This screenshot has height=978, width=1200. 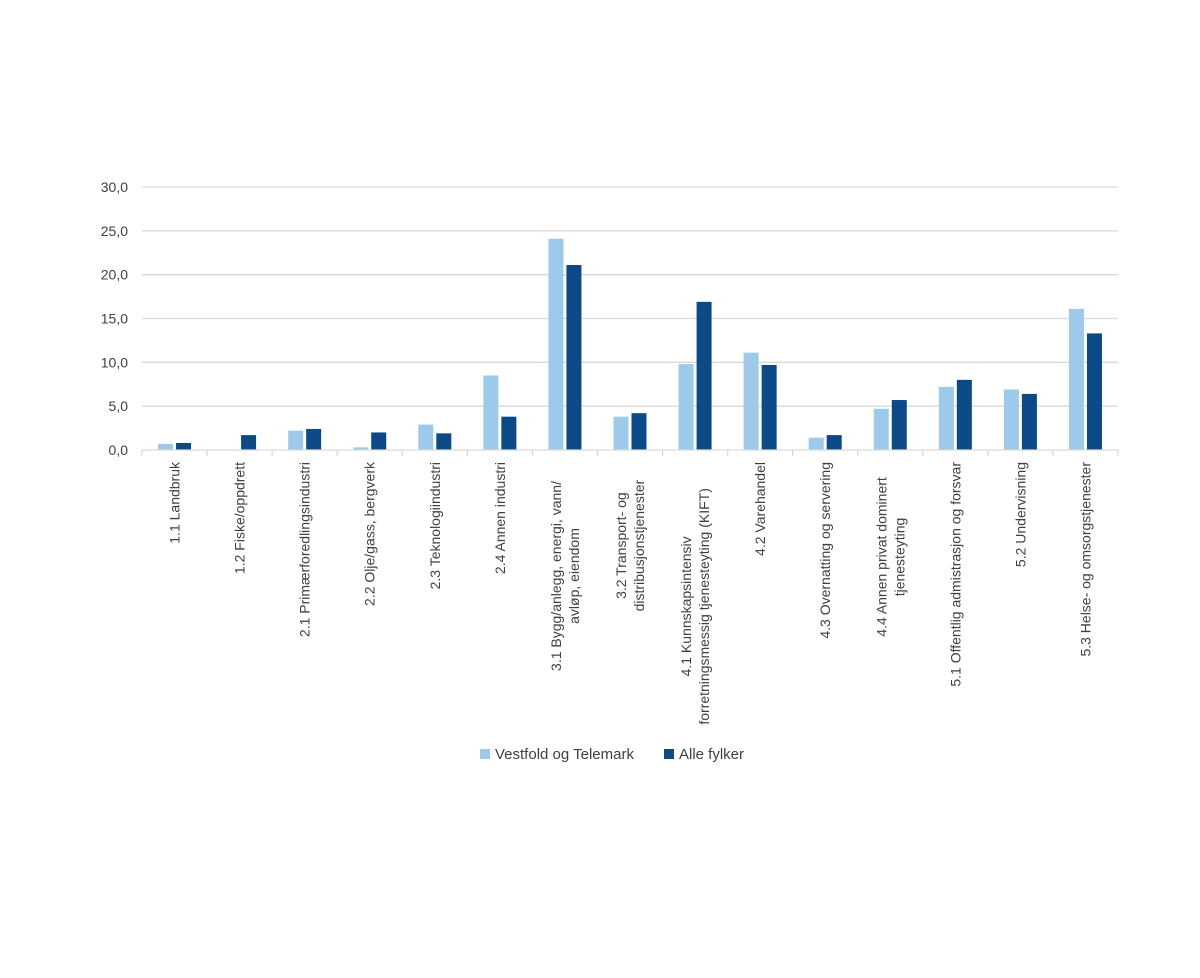 I want to click on legend-label: Vestfold og Telemark, so click(x=564, y=754).